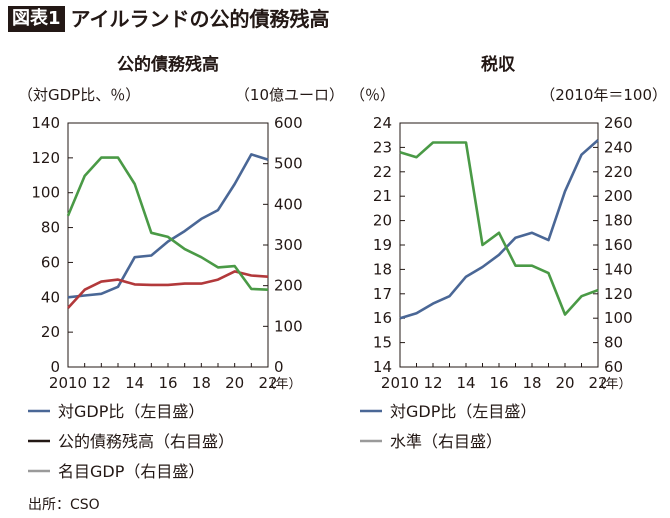  Describe the element at coordinates (45, 158) in the screenshot. I see `left-tick-label: 120` at that location.